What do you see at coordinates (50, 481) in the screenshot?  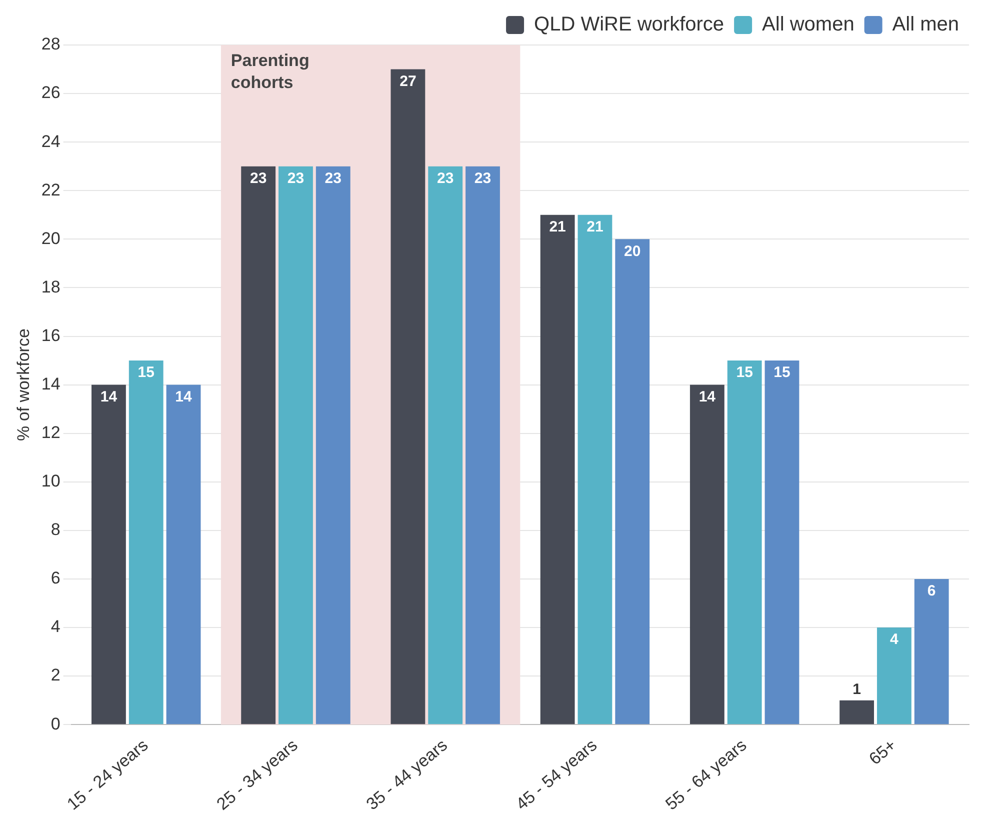 I see `y-tick-label: 10` at bounding box center [50, 481].